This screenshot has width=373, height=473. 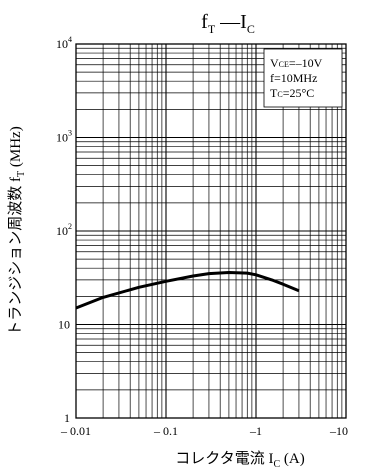 I want to click on series-line, so click(x=187, y=290).